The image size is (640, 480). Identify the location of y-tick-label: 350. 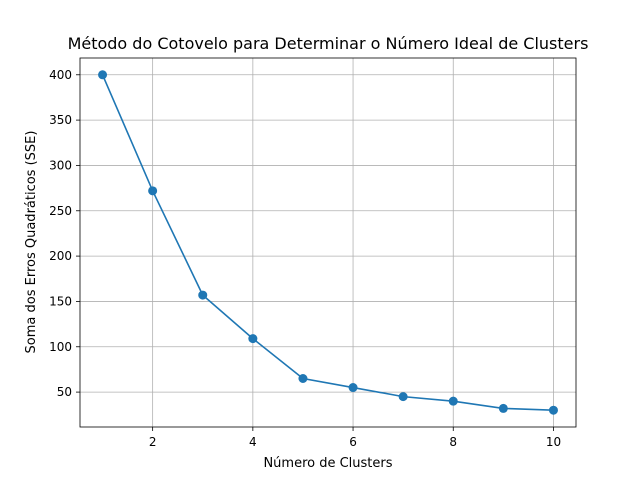
(60, 120).